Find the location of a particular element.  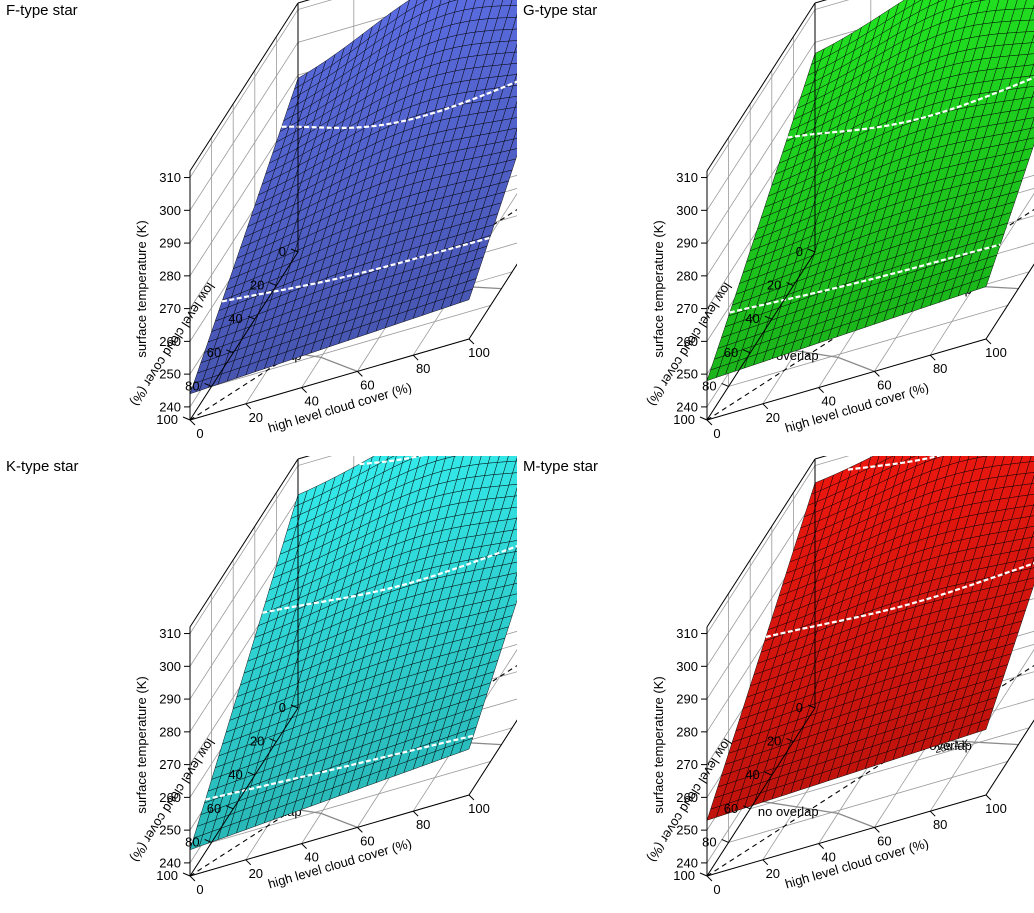

panel-title: G-type star is located at coordinates (560, 10).